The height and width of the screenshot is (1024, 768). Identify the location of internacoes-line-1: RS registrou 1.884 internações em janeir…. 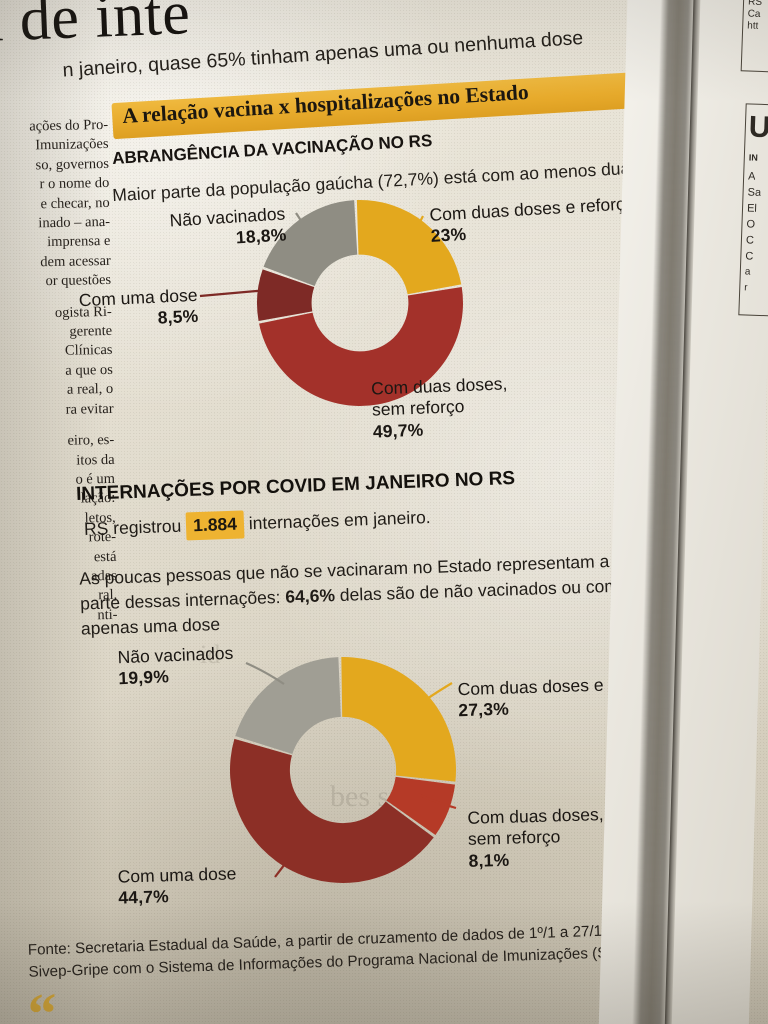
(257, 524).